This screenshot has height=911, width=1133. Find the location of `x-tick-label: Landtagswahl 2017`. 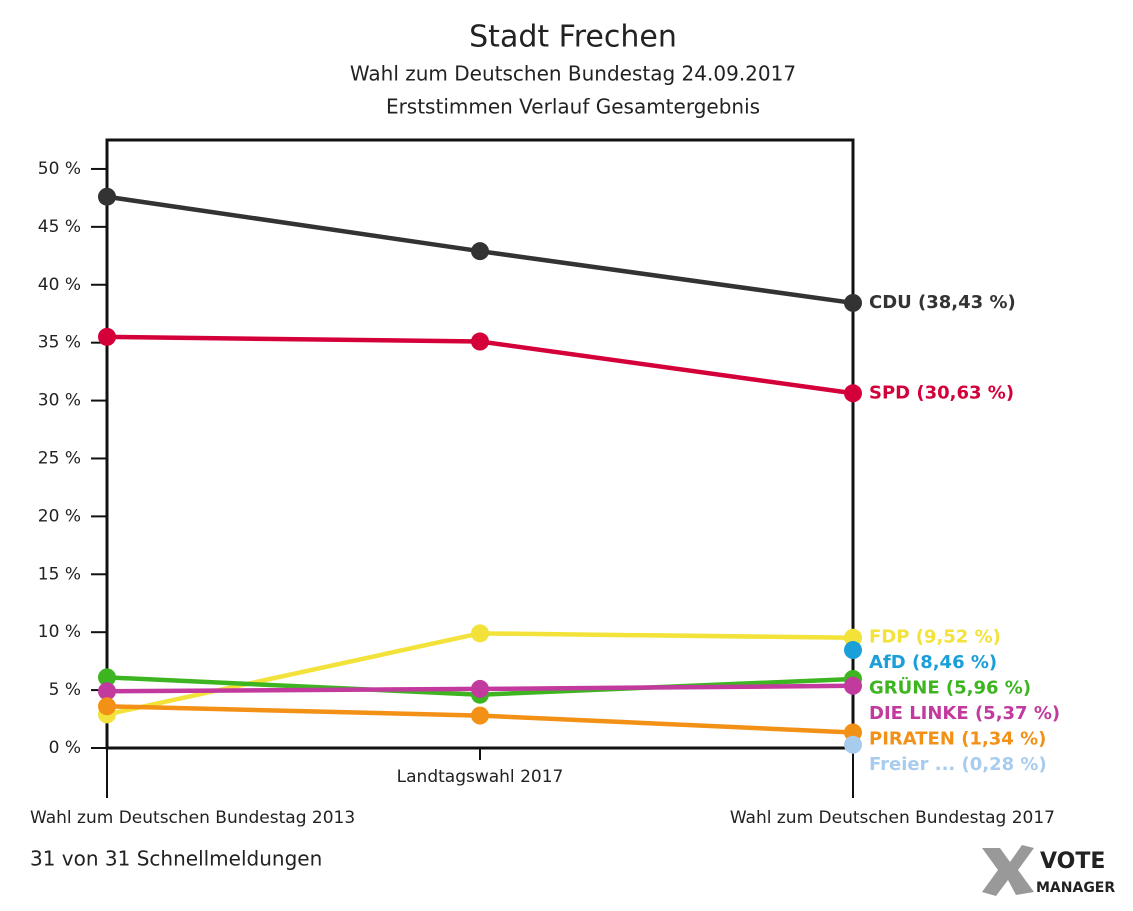

x-tick-label: Landtagswahl 2017 is located at coordinates (480, 777).